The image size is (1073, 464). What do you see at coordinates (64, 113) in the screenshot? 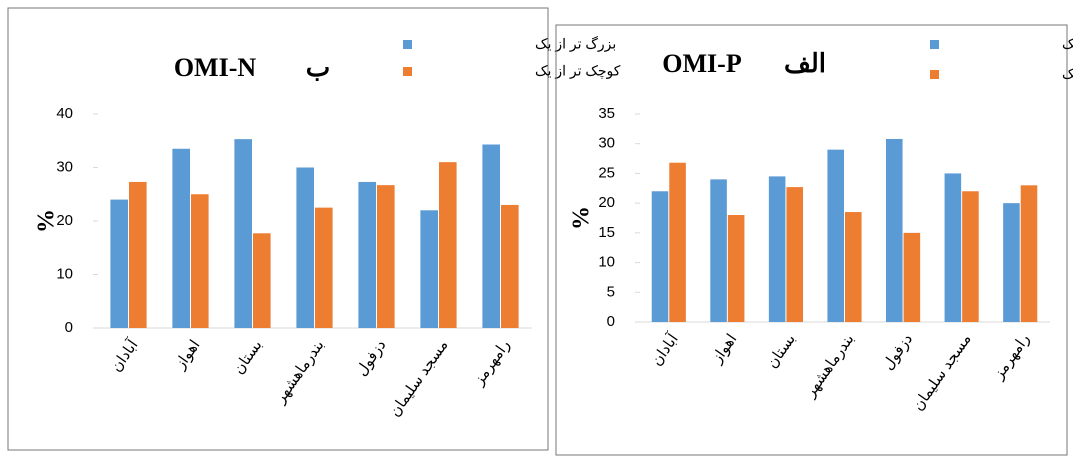
I see `y-tick-label: 40` at bounding box center [64, 113].